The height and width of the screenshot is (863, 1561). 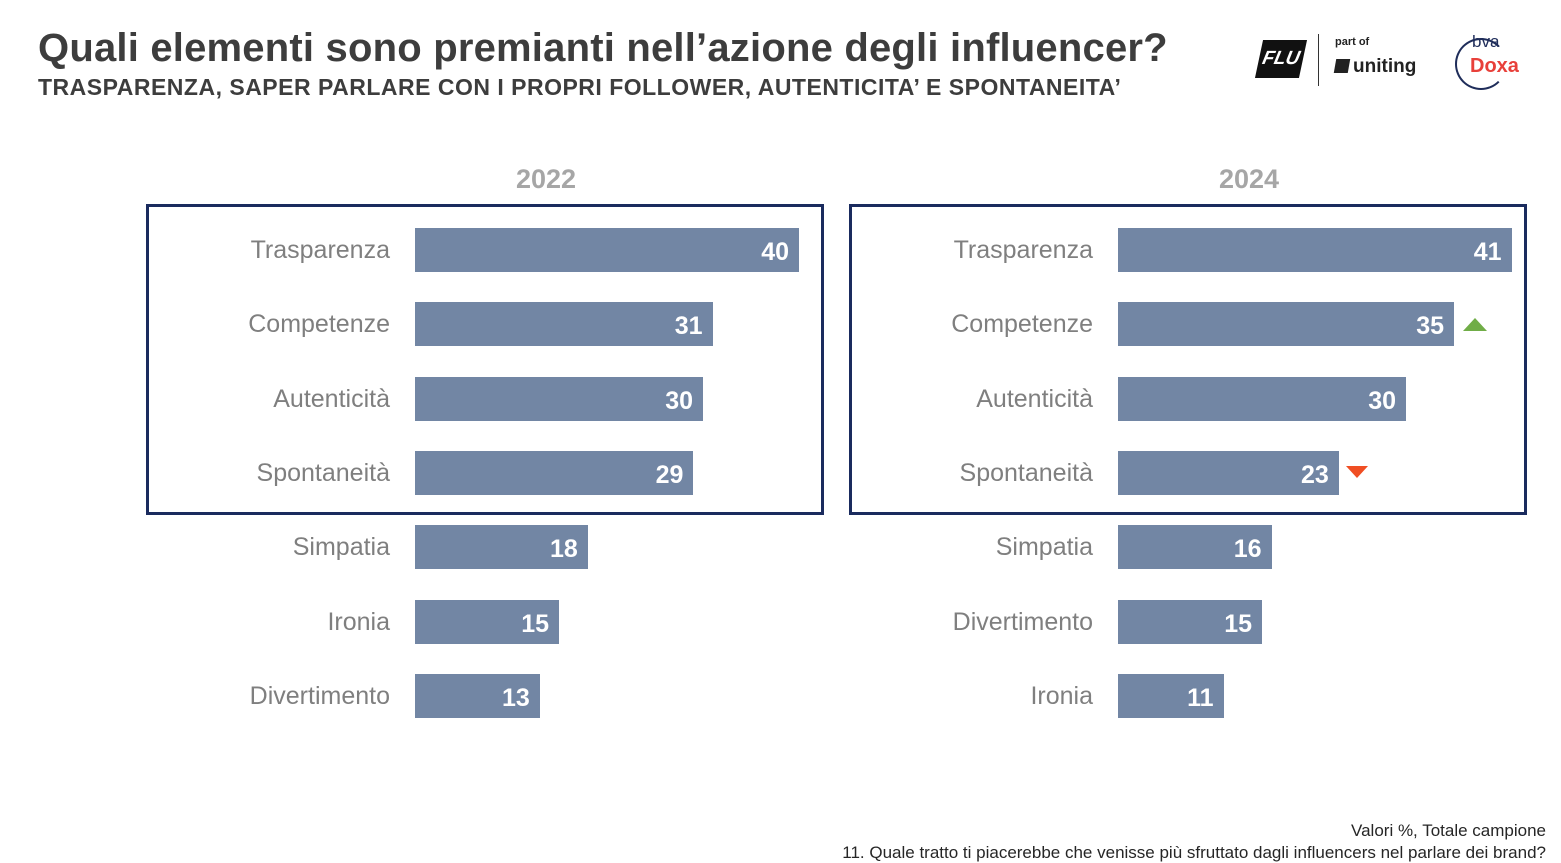 I want to click on bva-logo-text: bva, so click(x=1486, y=41).